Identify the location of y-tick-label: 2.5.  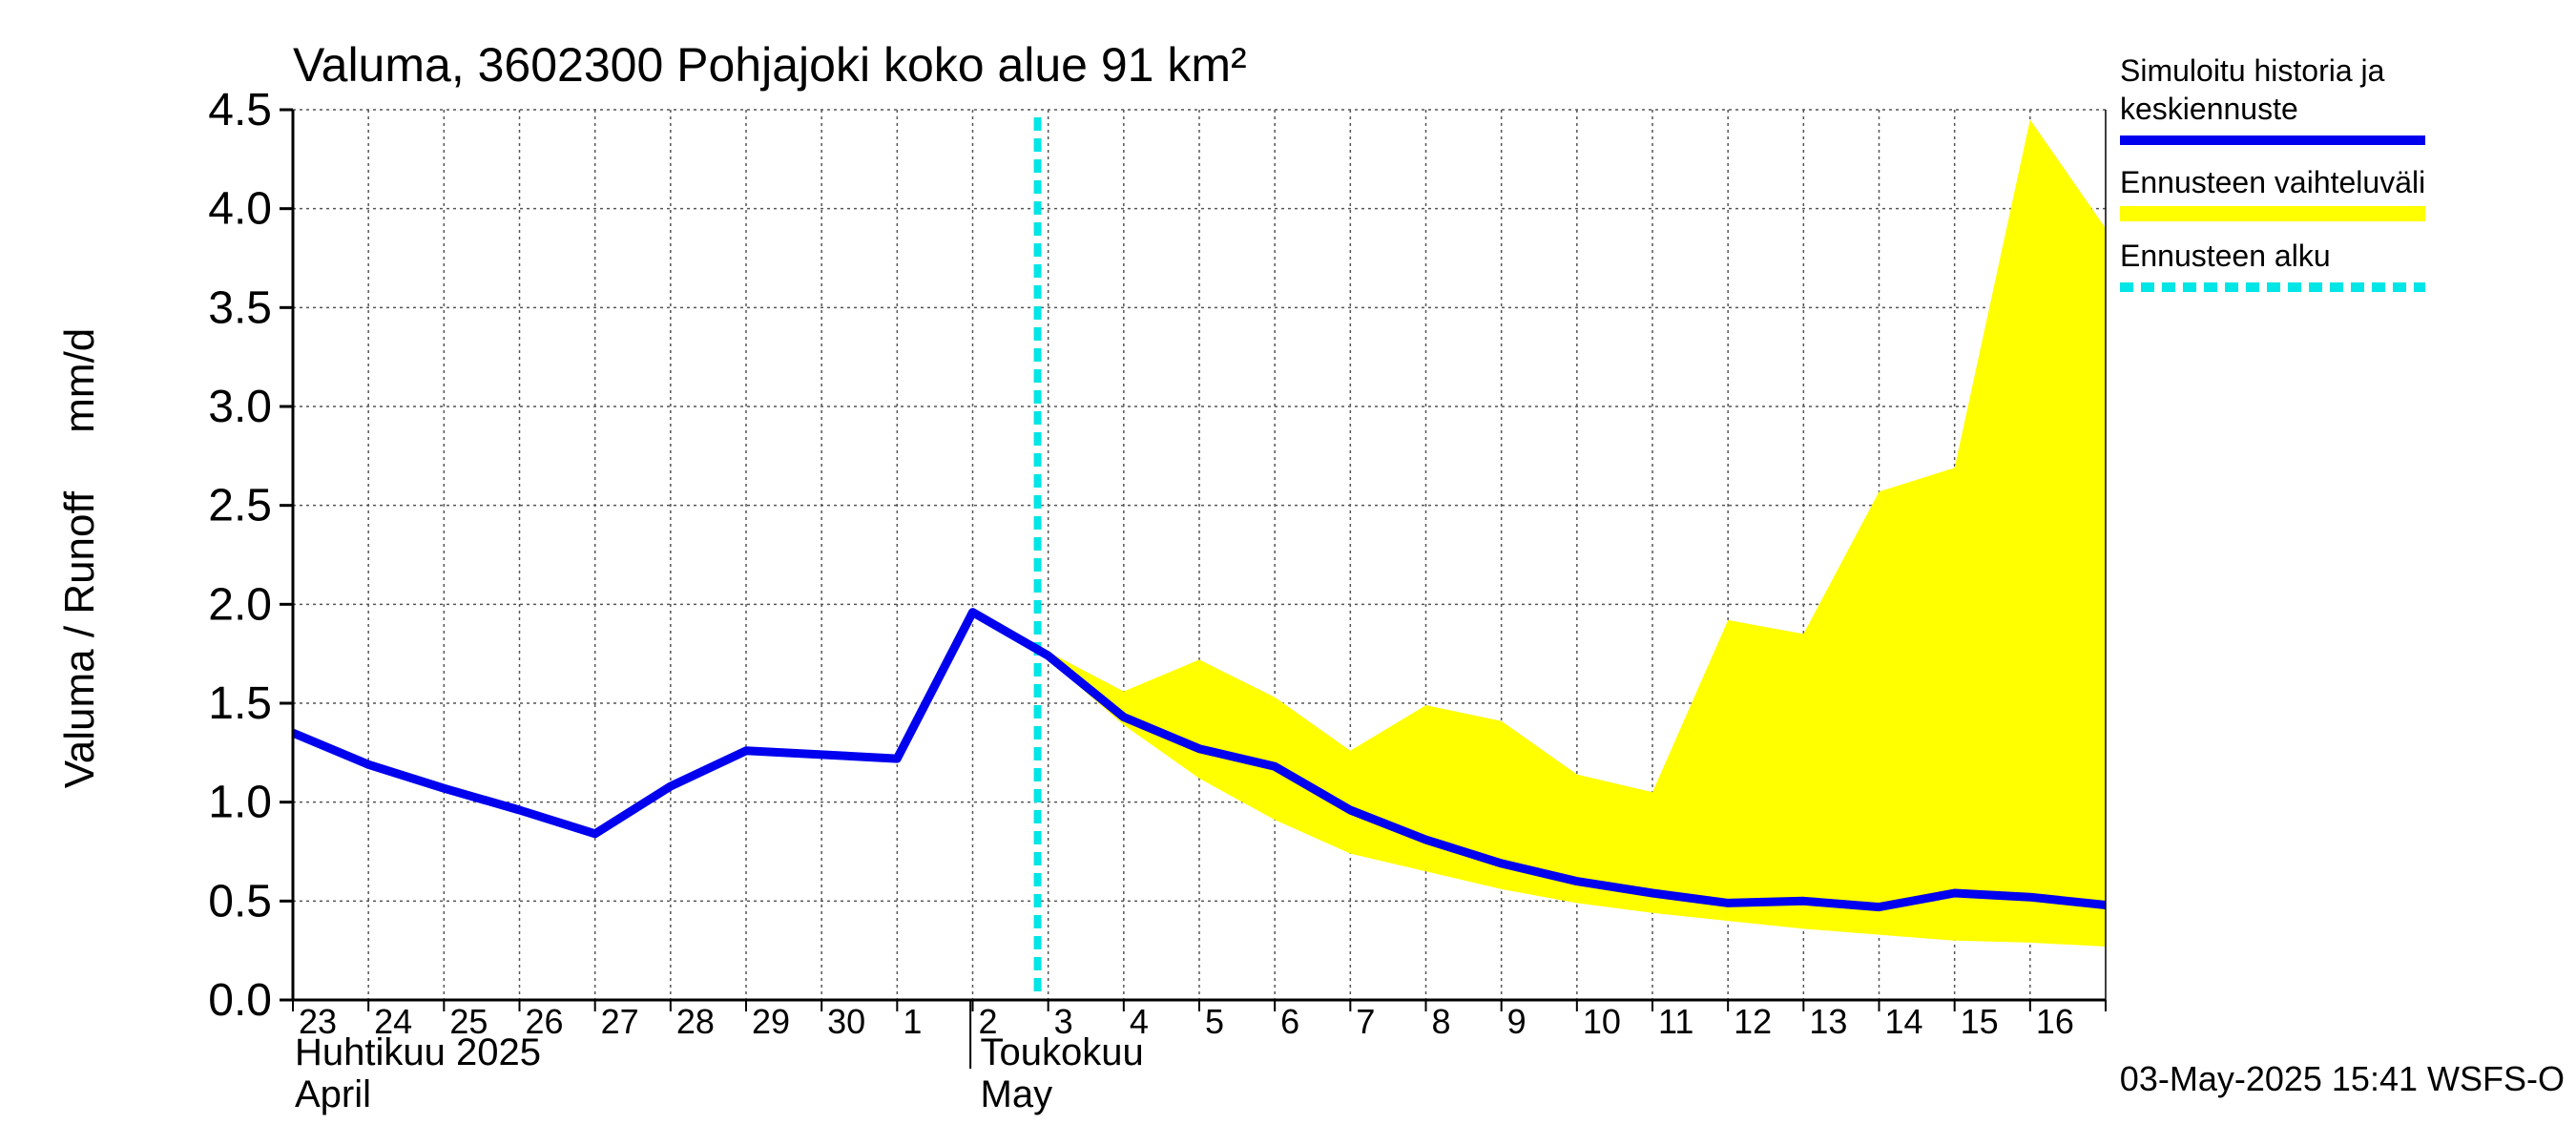
(240, 506).